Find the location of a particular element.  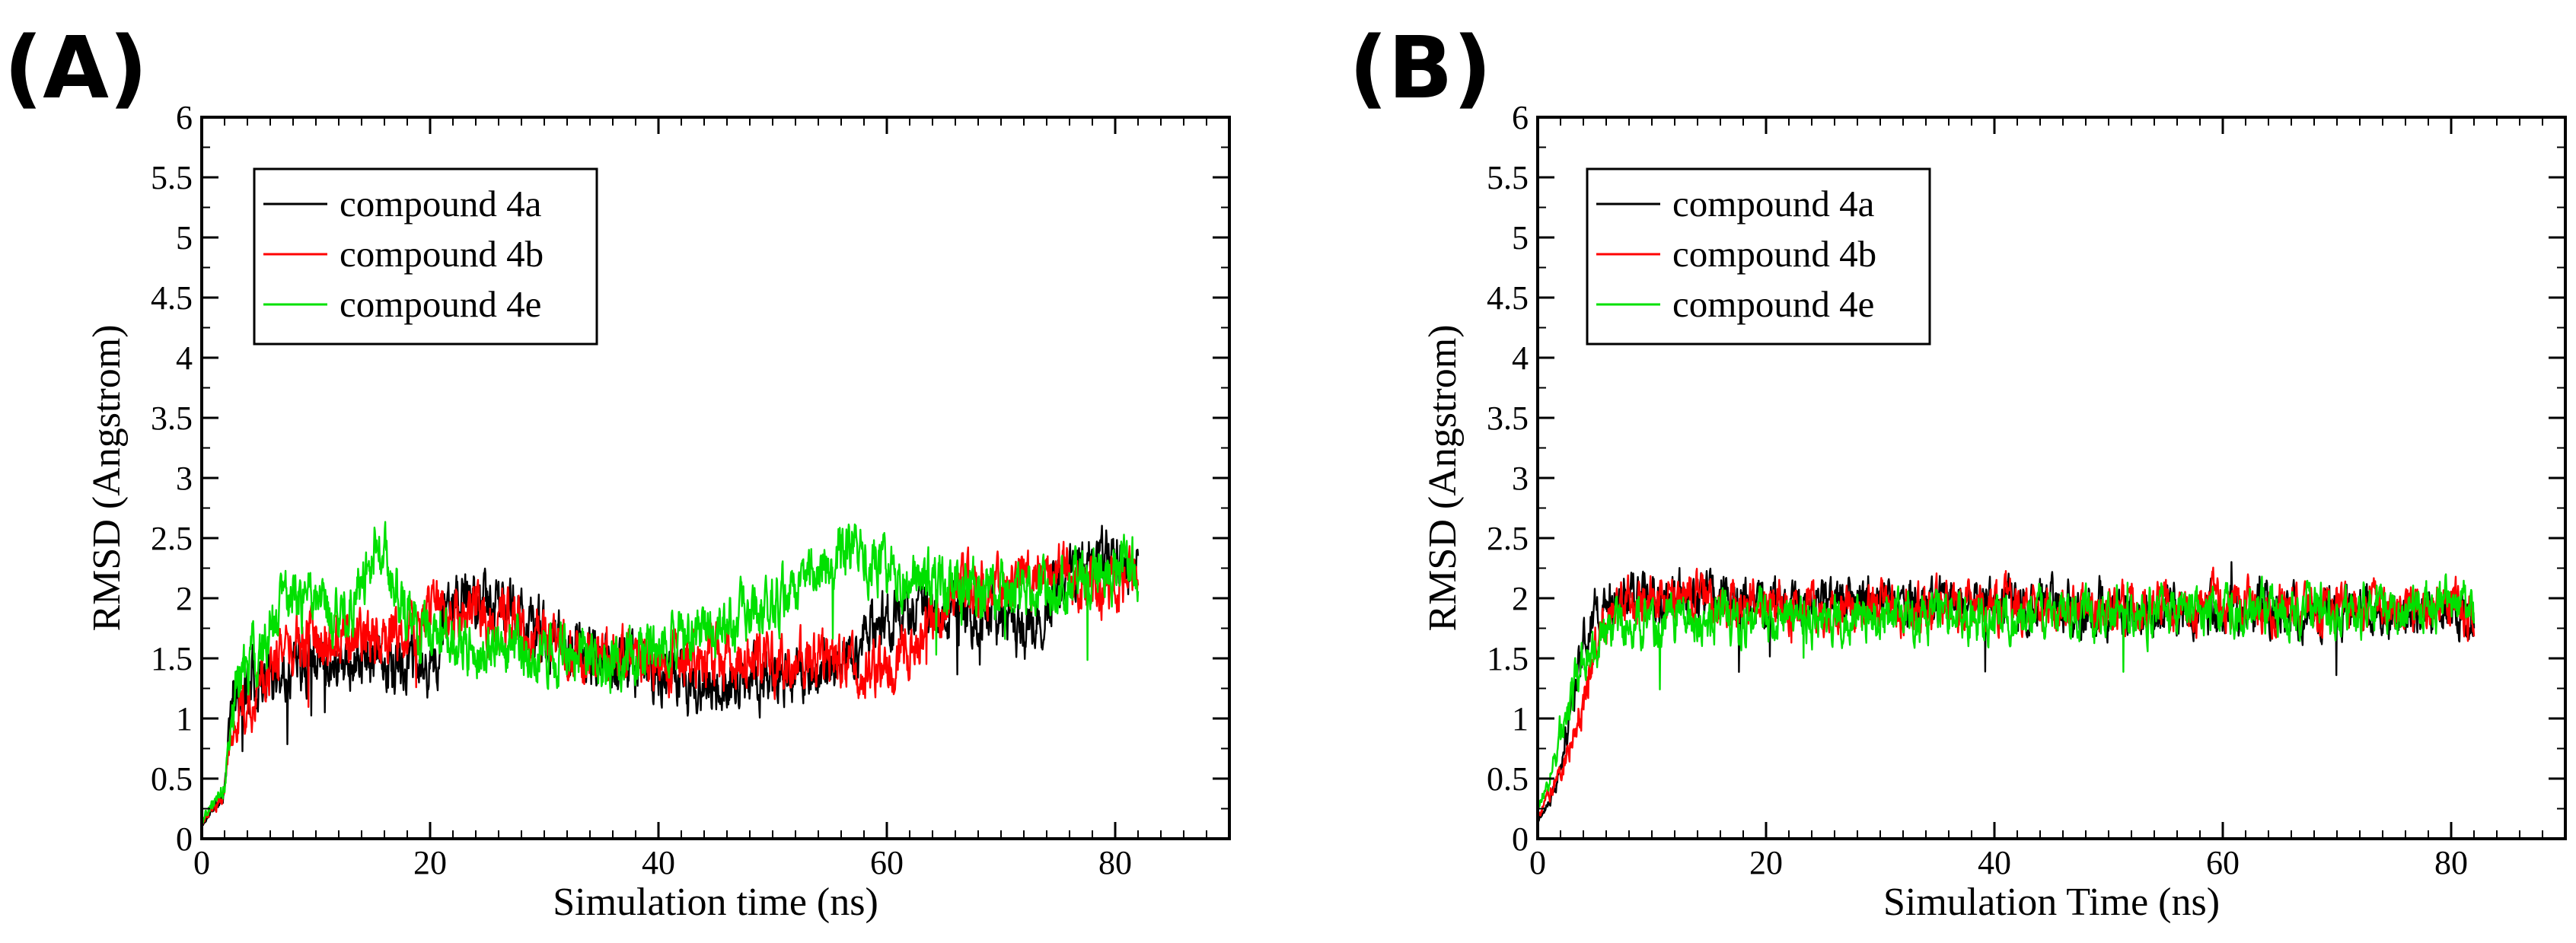

x-axis-title: Simulation time (ns) is located at coordinates (715, 903).